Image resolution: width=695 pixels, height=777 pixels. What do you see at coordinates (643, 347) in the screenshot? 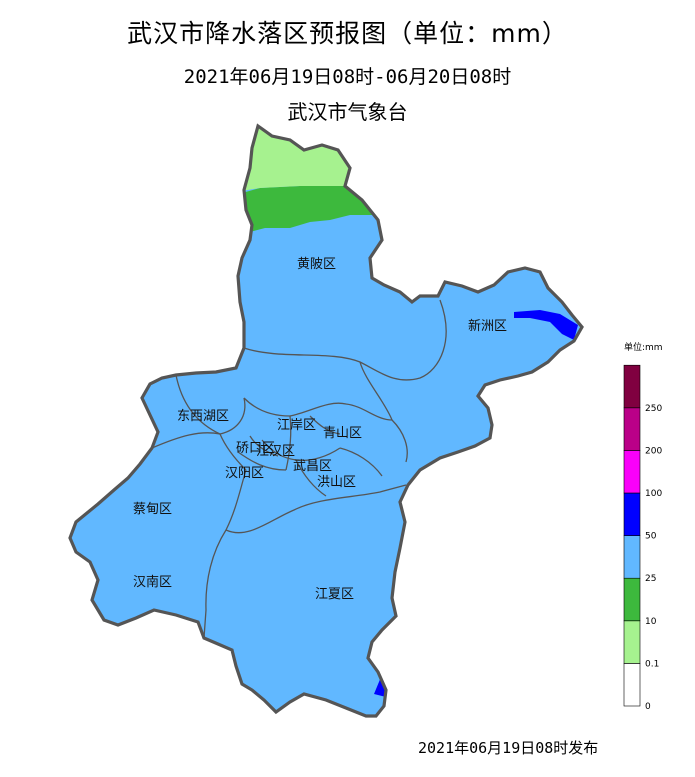
I see `legend-title: 单位:mm` at bounding box center [643, 347].